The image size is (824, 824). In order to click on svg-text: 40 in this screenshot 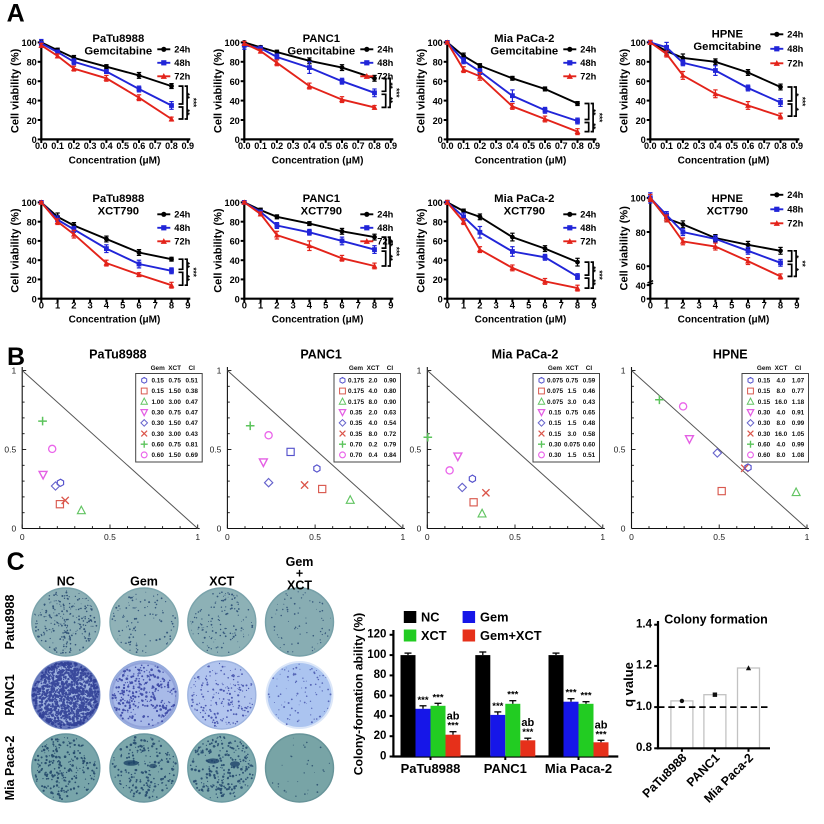, I will do `click(438, 101)`.